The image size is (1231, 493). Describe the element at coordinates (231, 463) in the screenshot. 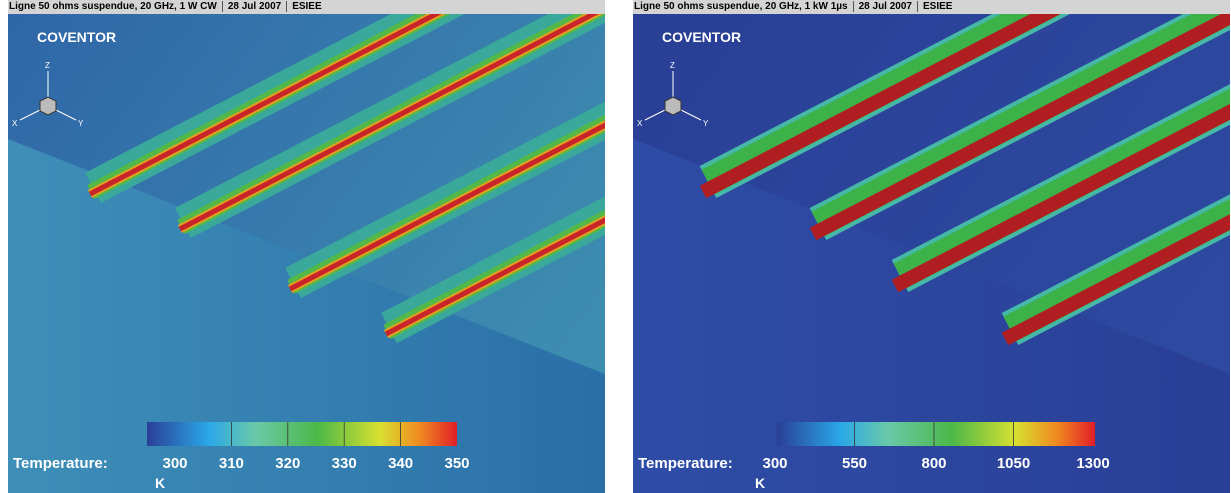

I see `colorbar-tick: 310` at that location.